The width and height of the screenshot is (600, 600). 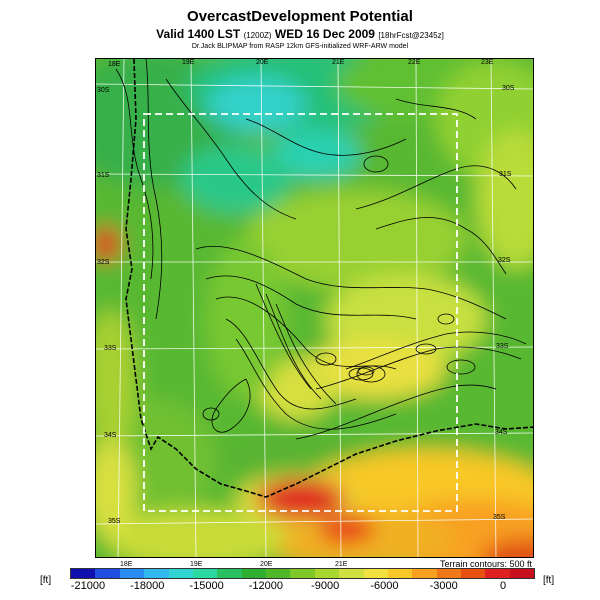 I want to click on map-title: OvercastDevelopment Potential, so click(x=300, y=16).